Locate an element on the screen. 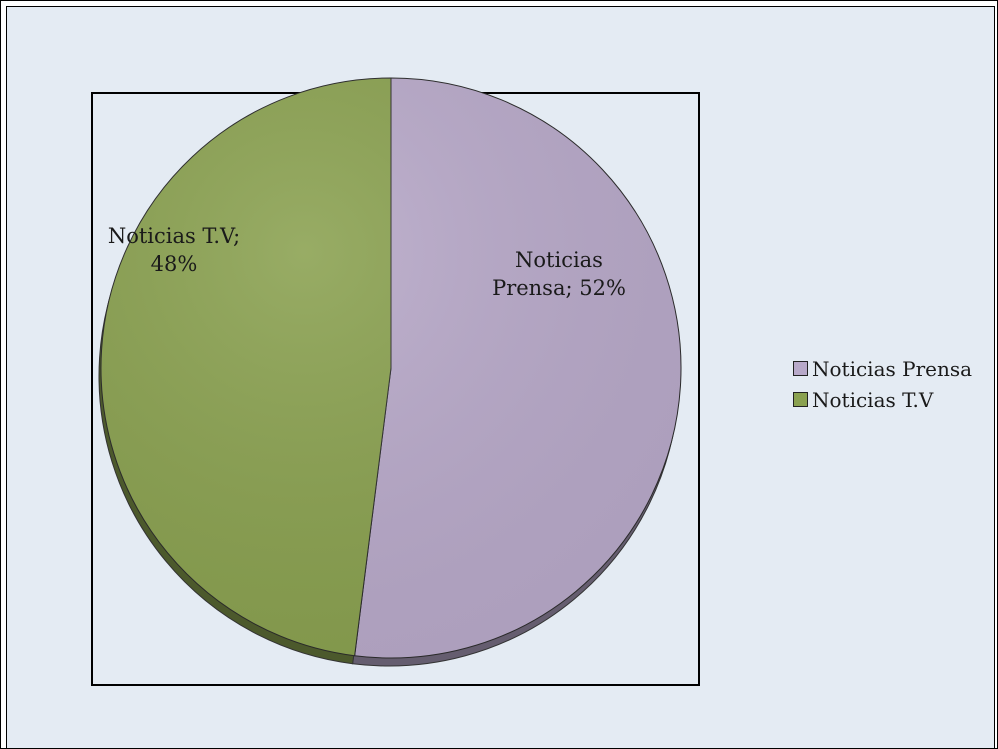 The image size is (998, 749). pie-labels-group: Noticias Prensa; 52% Noticias T.V; 48% is located at coordinates (367, 262).